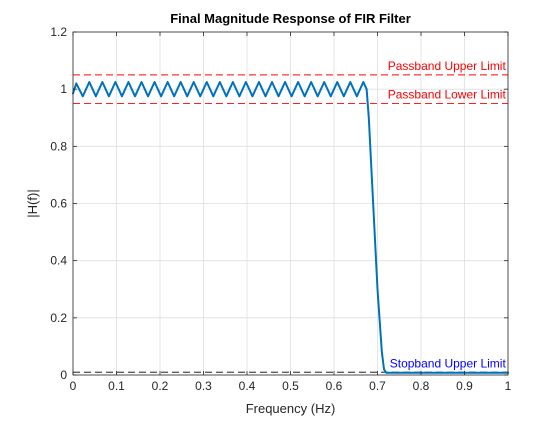  Describe the element at coordinates (464, 386) in the screenshot. I see `x-tick-label: 0.9` at that location.